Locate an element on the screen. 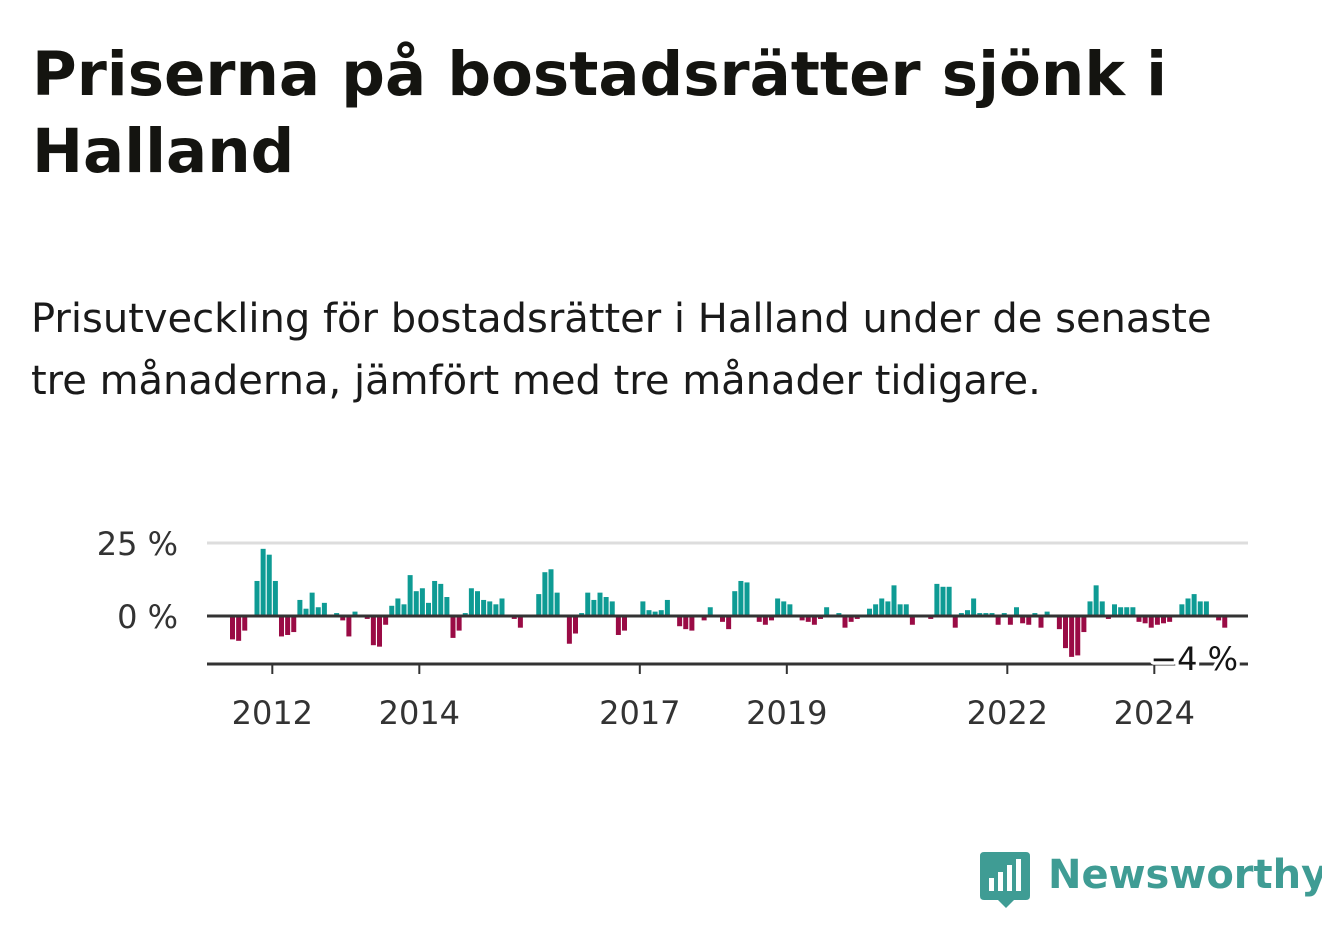 Image resolution: width=1322 pixels, height=939 pixels. bars is located at coordinates (729, 602).